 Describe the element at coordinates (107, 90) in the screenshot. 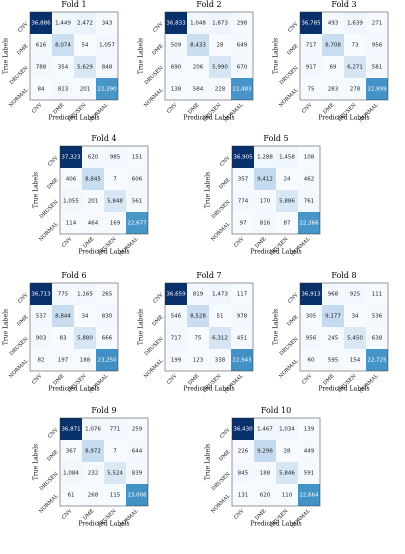

I see `cell-label: 22,390` at that location.